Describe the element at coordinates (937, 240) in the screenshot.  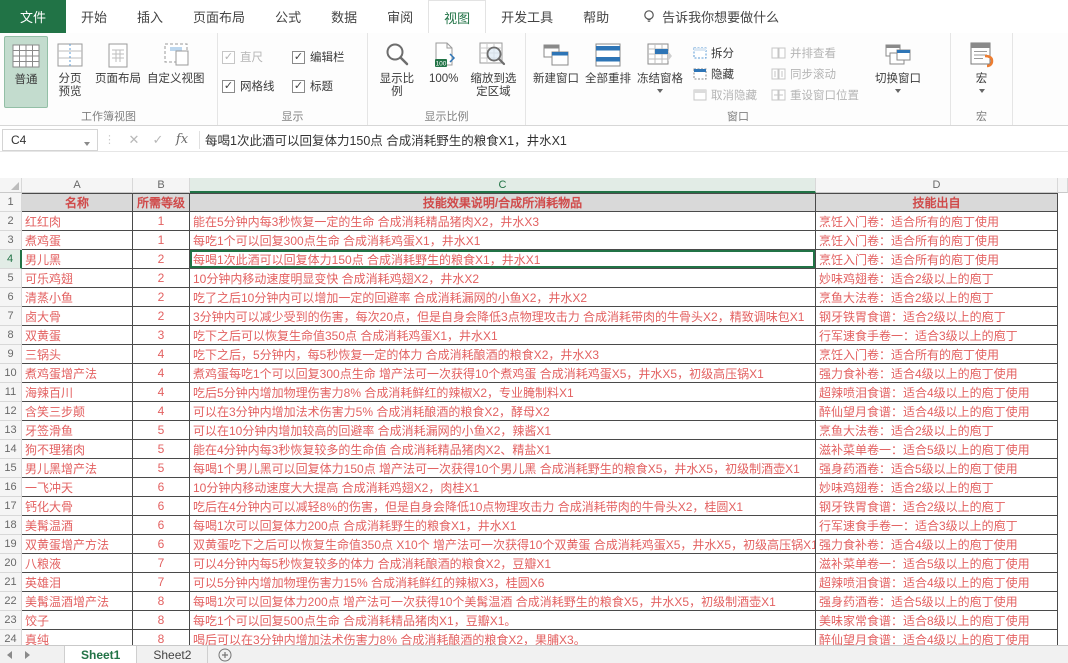
I see `cell-D3: 烹饪入门卷：适合所有的庖丁使用` at that location.